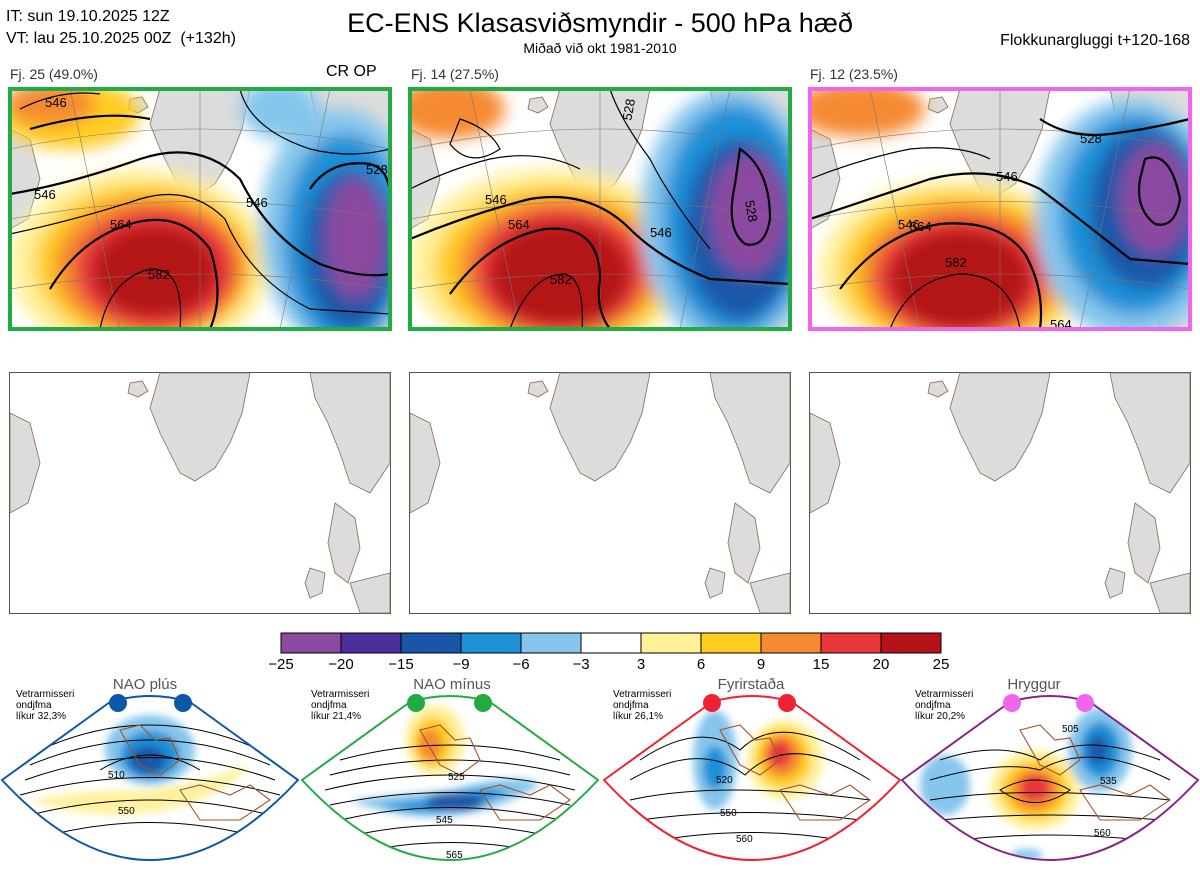 Image resolution: width=1200 pixels, height=871 pixels. I want to click on cluster-3-label: Fj. 12 (23.5%), so click(854, 74).